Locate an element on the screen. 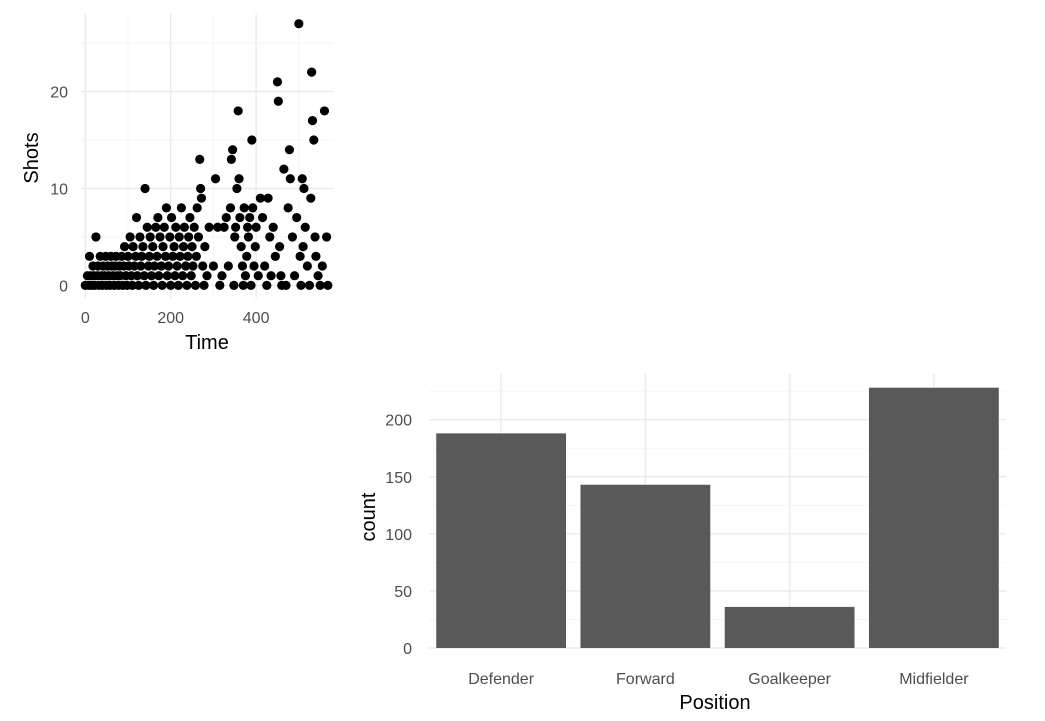  bar-x-tick-label: Midfielder is located at coordinates (934, 679).